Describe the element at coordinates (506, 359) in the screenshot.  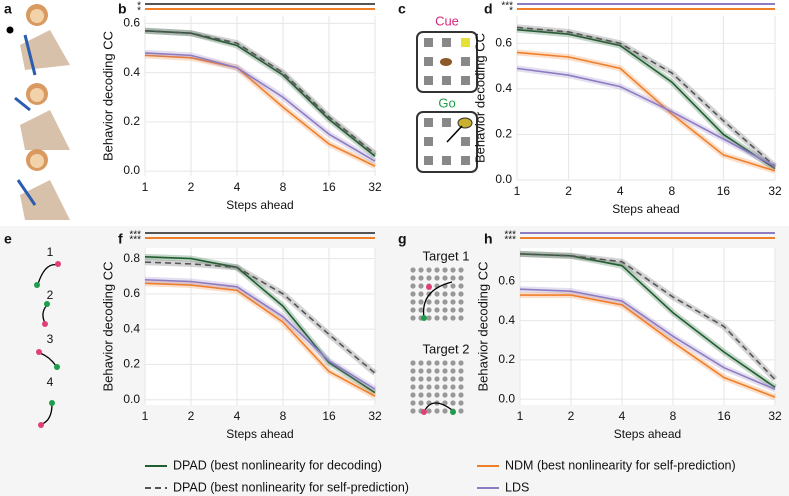
I see `y-tick-label: 0.2` at that location.